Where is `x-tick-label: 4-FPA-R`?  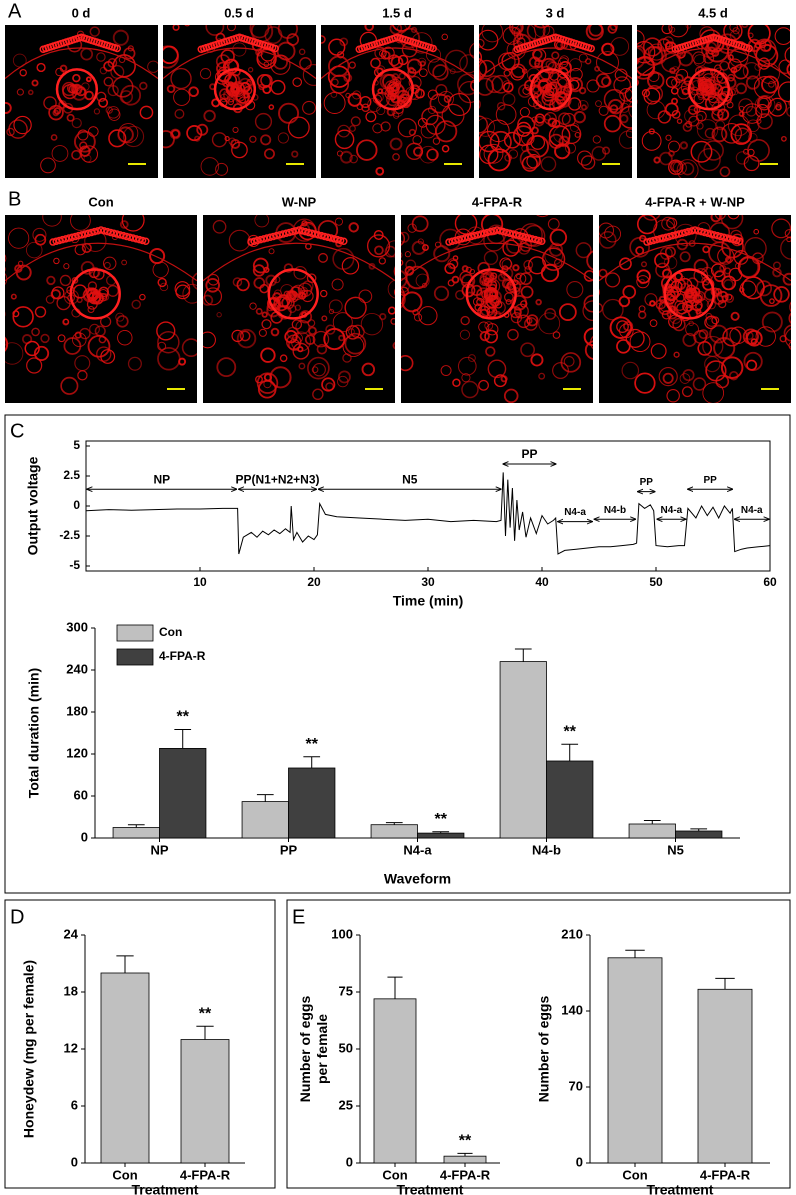 x-tick-label: 4-FPA-R is located at coordinates (205, 1174).